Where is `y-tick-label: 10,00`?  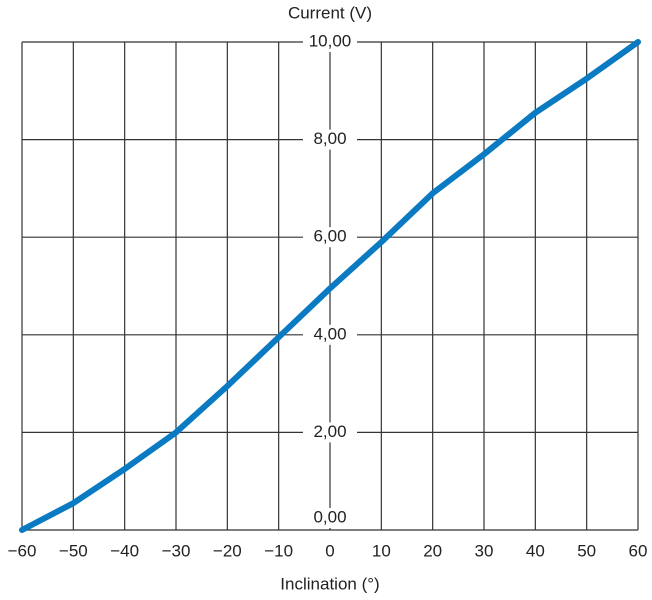 y-tick-label: 10,00 is located at coordinates (330, 40).